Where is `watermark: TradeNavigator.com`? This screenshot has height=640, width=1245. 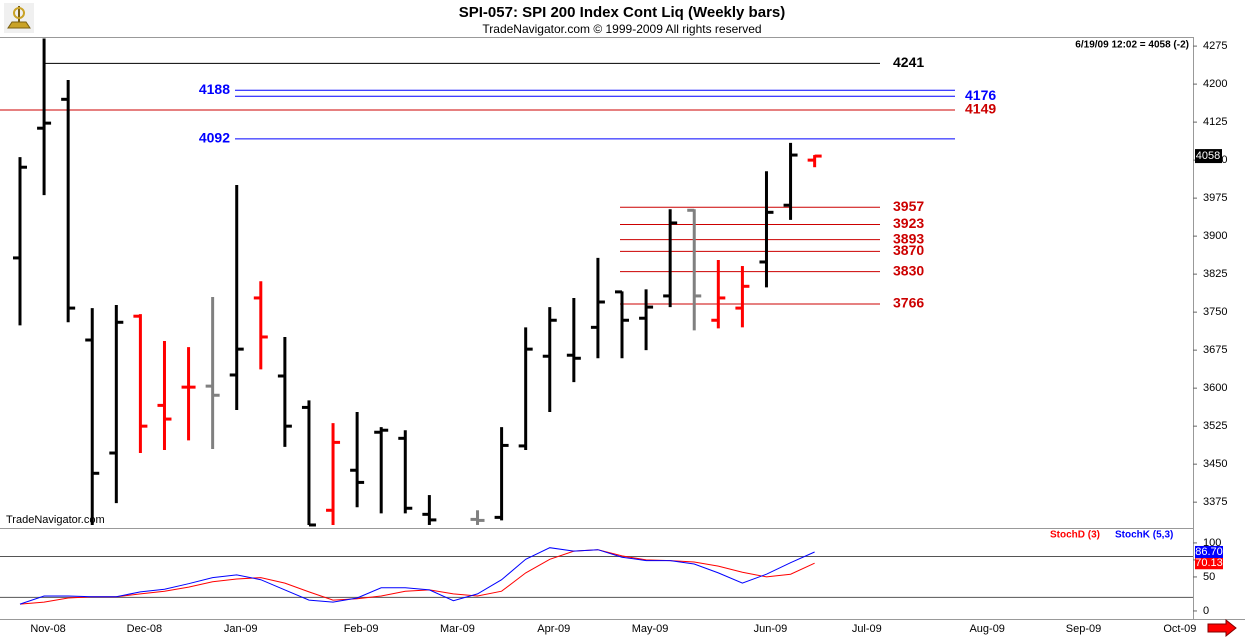 watermark: TradeNavigator.com is located at coordinates (55, 520).